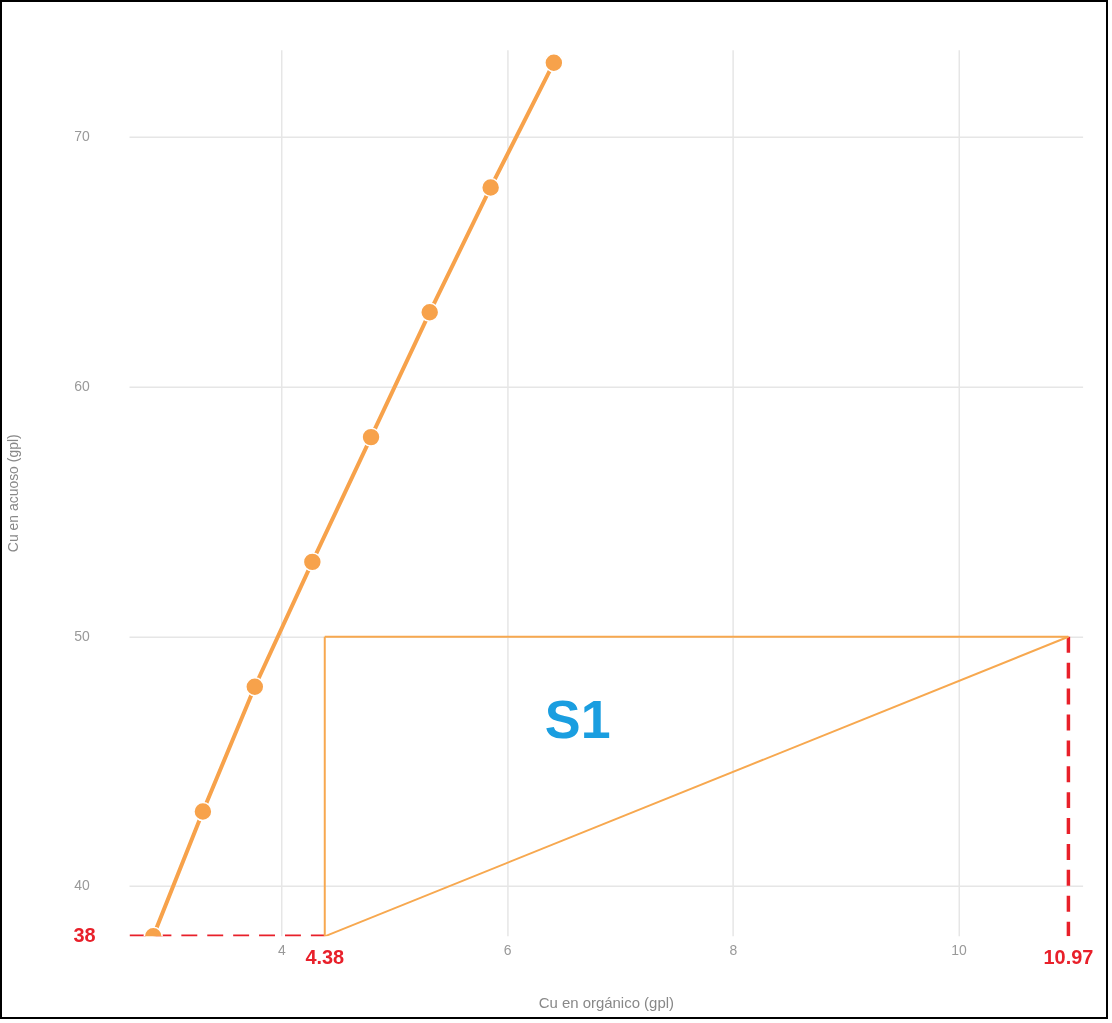  I want to click on x-axis-title: Cu en orgánico (gpl), so click(606, 1003).